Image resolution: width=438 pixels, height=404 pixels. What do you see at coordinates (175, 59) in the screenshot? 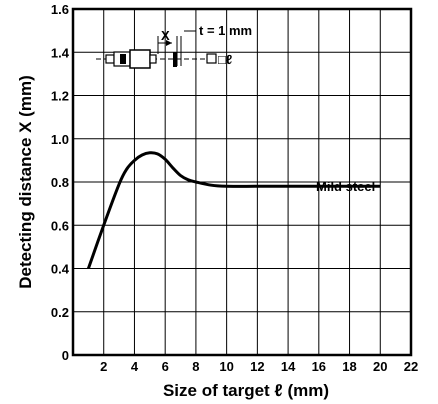
I see `diagram-target-plate` at bounding box center [175, 59].